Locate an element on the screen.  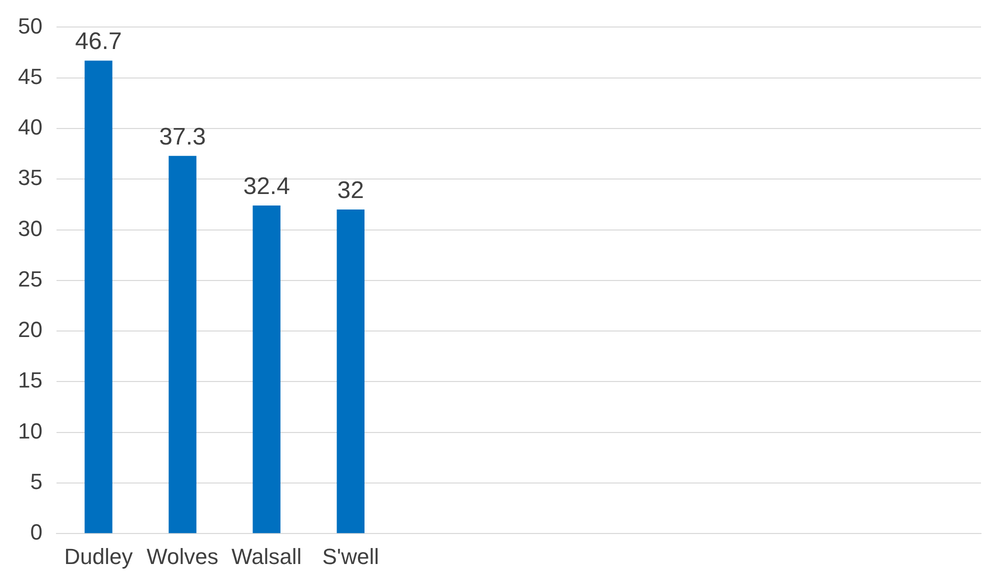
y-tick-label: 40 is located at coordinates (30, 127).